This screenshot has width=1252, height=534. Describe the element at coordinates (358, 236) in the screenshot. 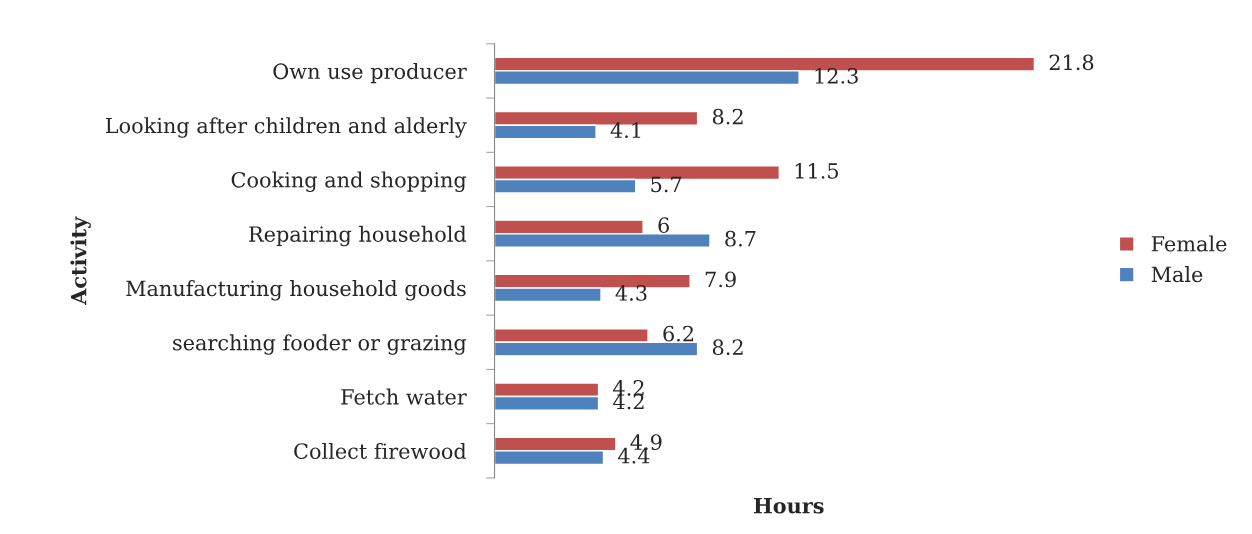

I see `y-tick-label: Repairing household` at that location.